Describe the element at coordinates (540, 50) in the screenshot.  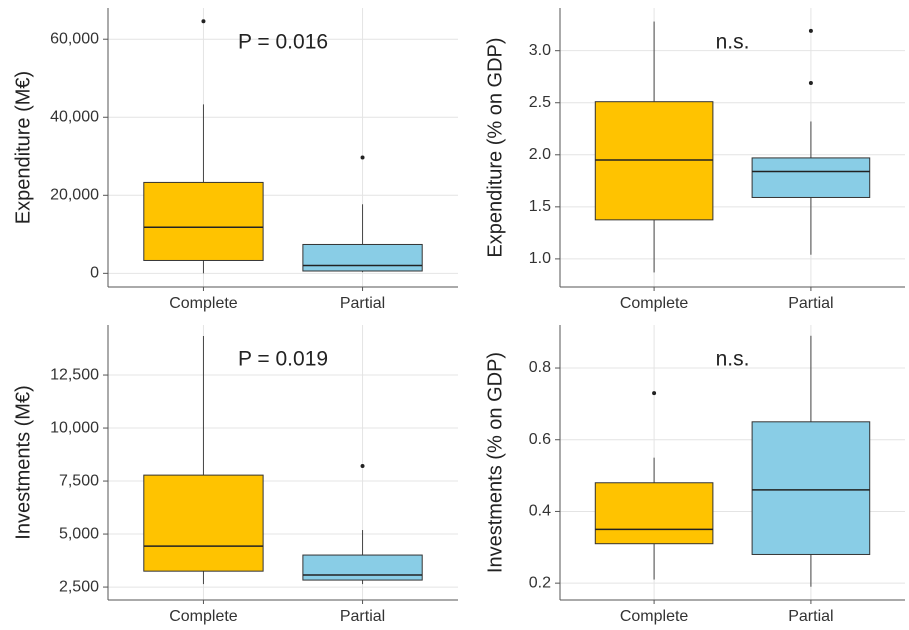
I see `y-tick-label: 3.0` at that location.